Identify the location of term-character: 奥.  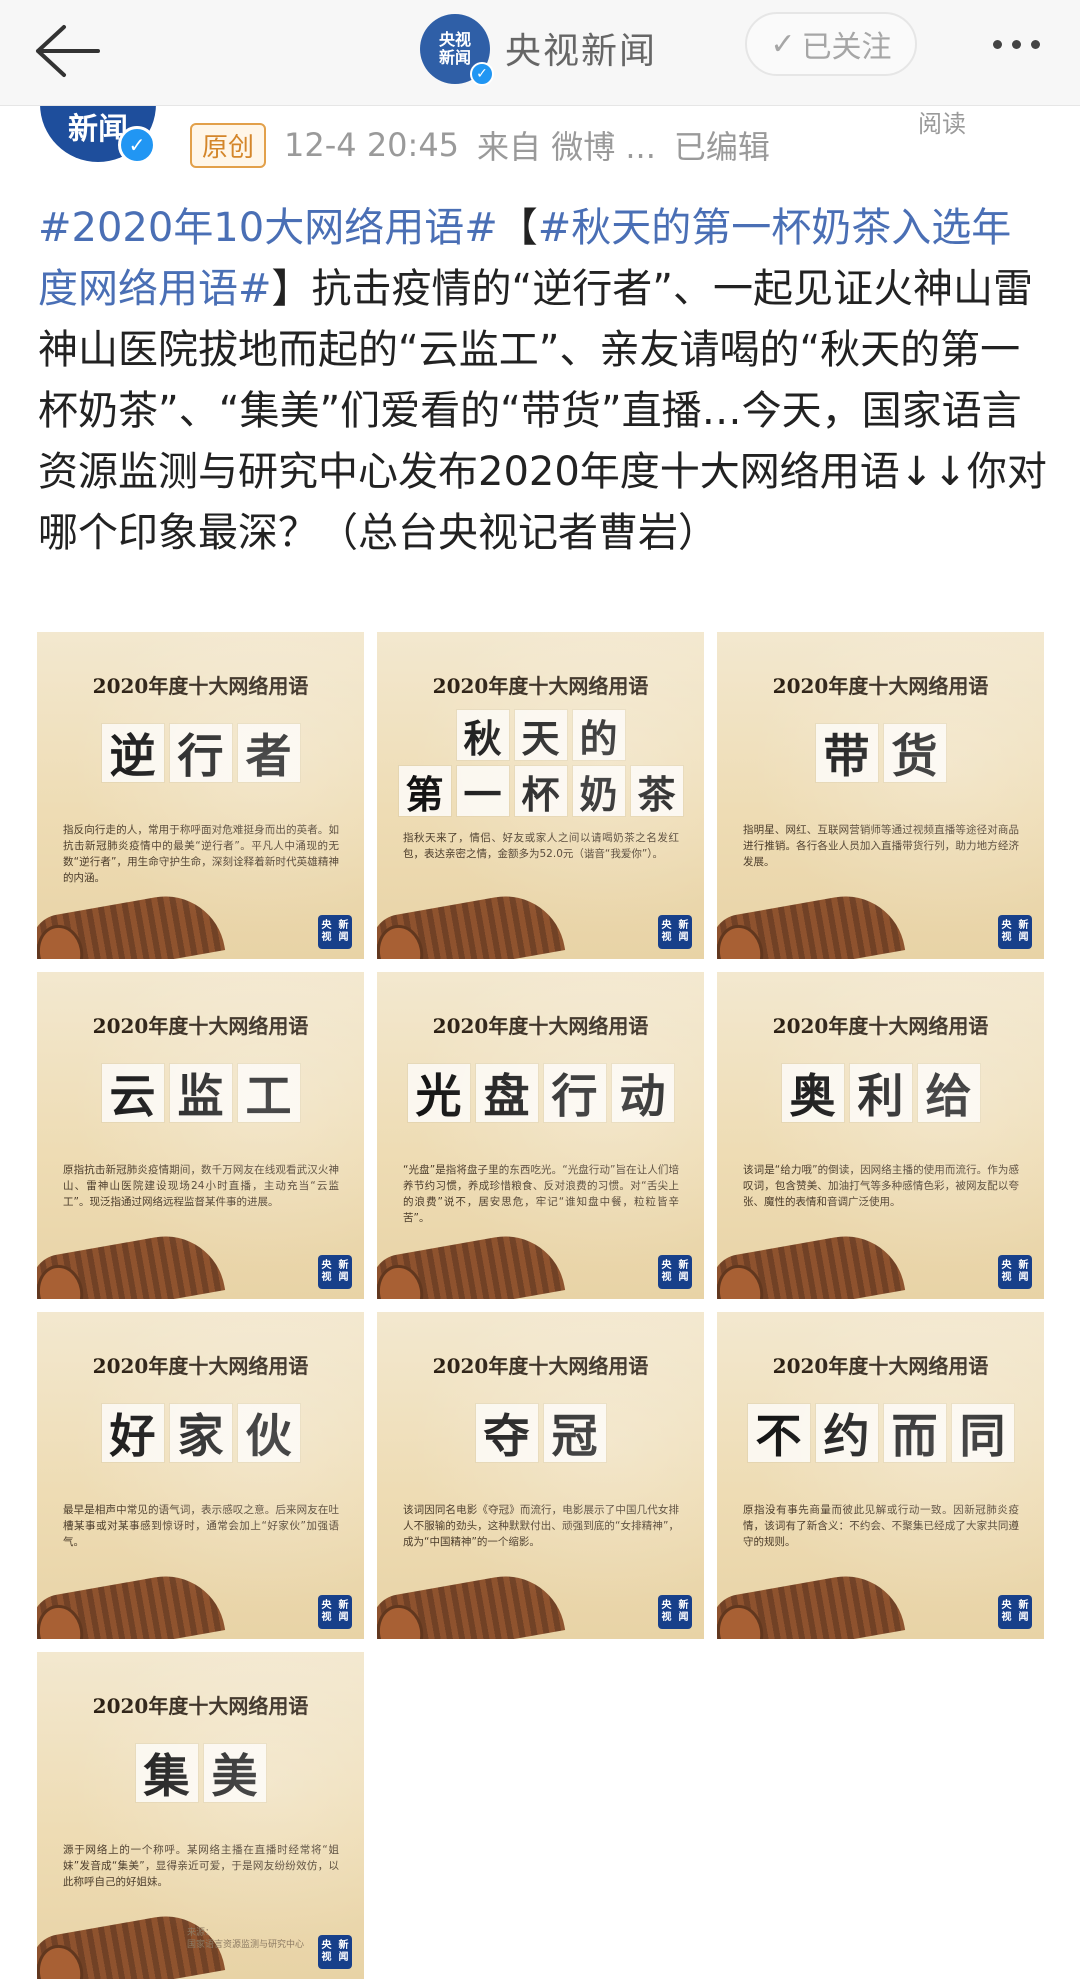
(812, 1093).